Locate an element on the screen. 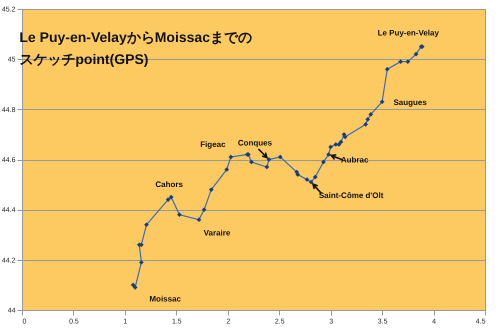  annotation: Saint-Côme d'Olt is located at coordinates (351, 195).